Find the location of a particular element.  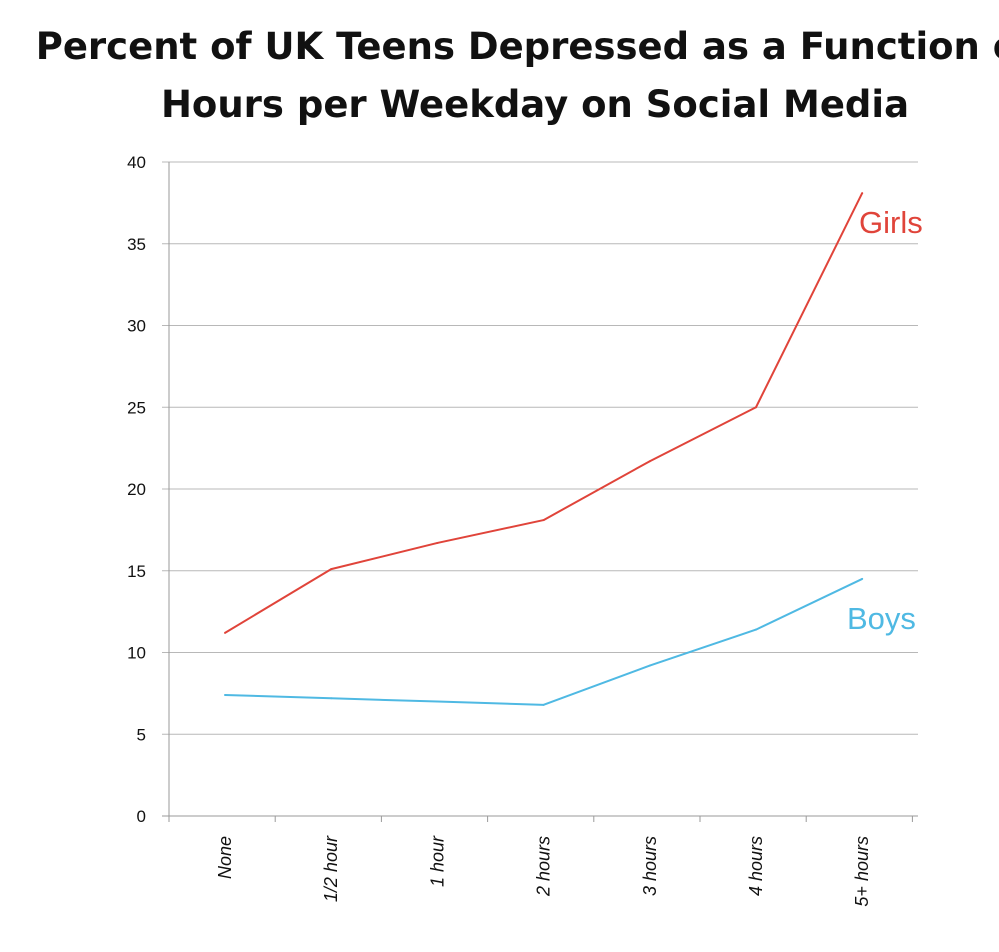

y-tick-label: 10 is located at coordinates (136, 653).